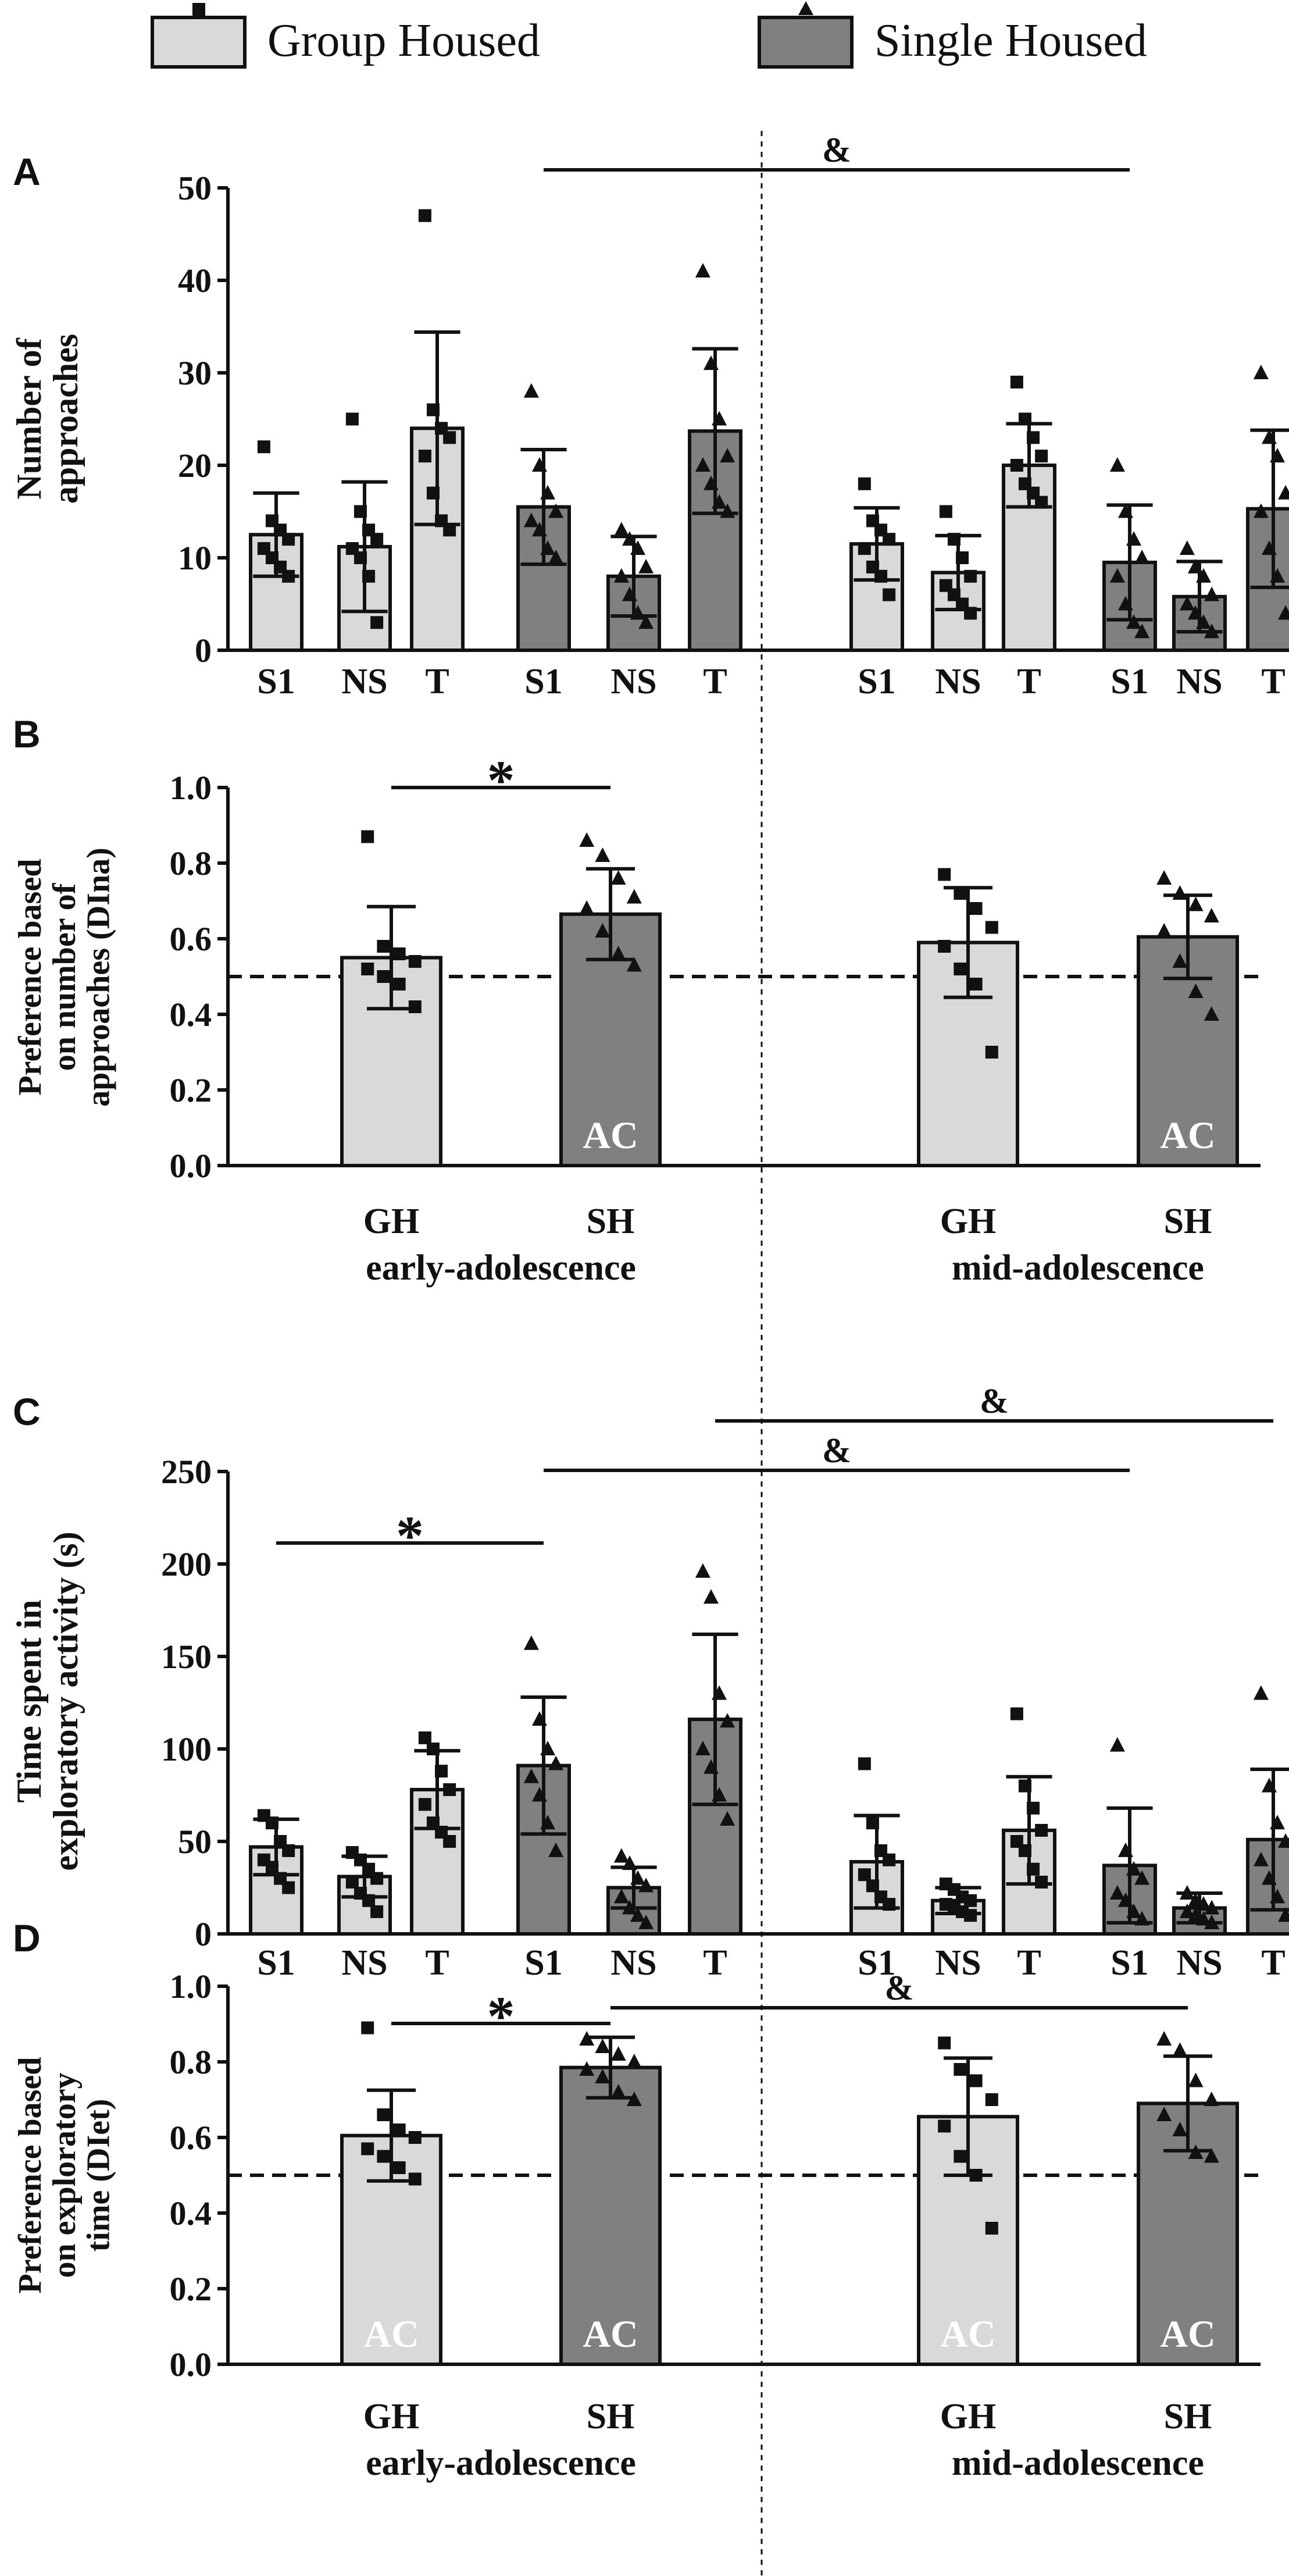  Describe the element at coordinates (1188, 1221) in the screenshot. I see `x-tick-label: SH` at that location.